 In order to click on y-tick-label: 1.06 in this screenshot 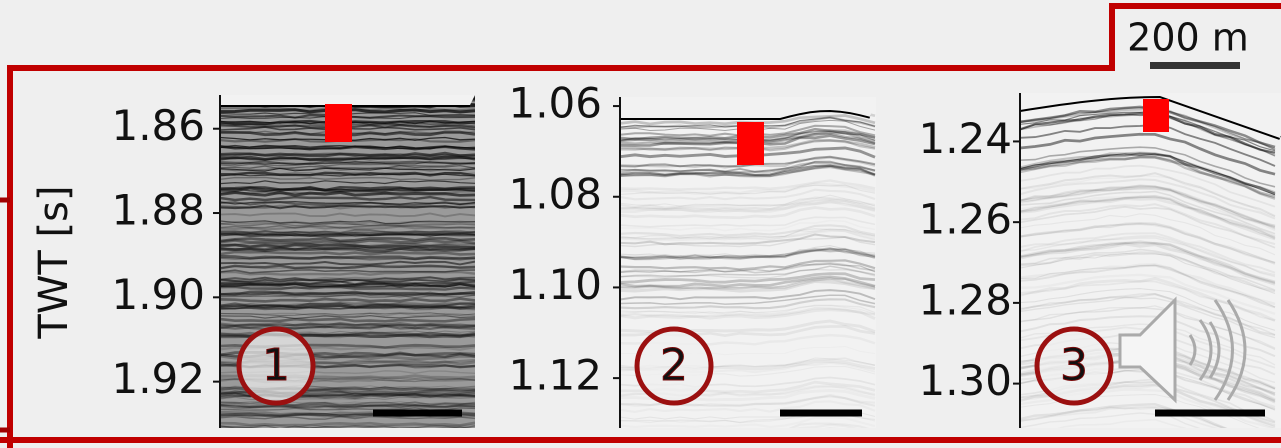, I will do `click(555, 103)`.